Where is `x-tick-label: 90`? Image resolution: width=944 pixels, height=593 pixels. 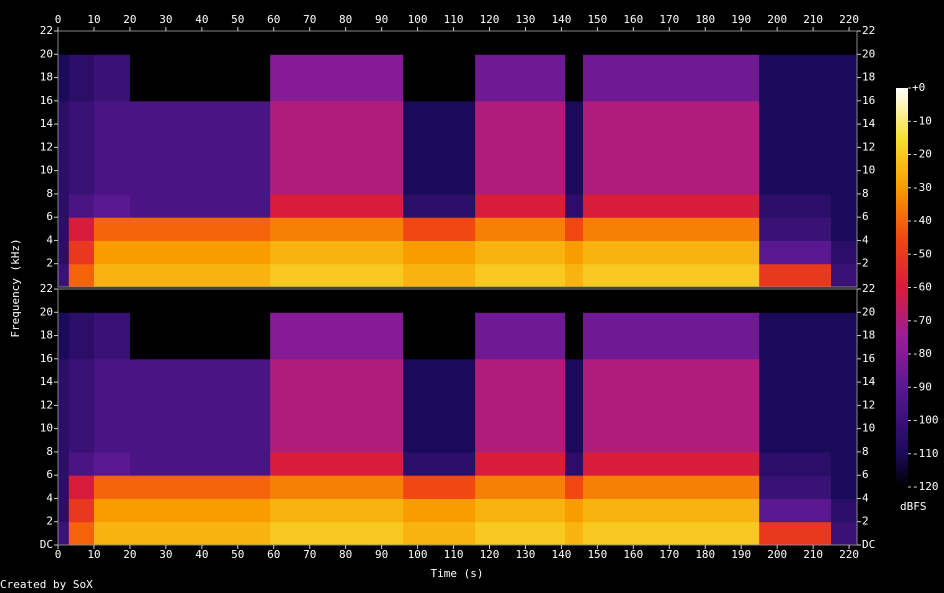
x-tick-label: 90 is located at coordinates (381, 554).